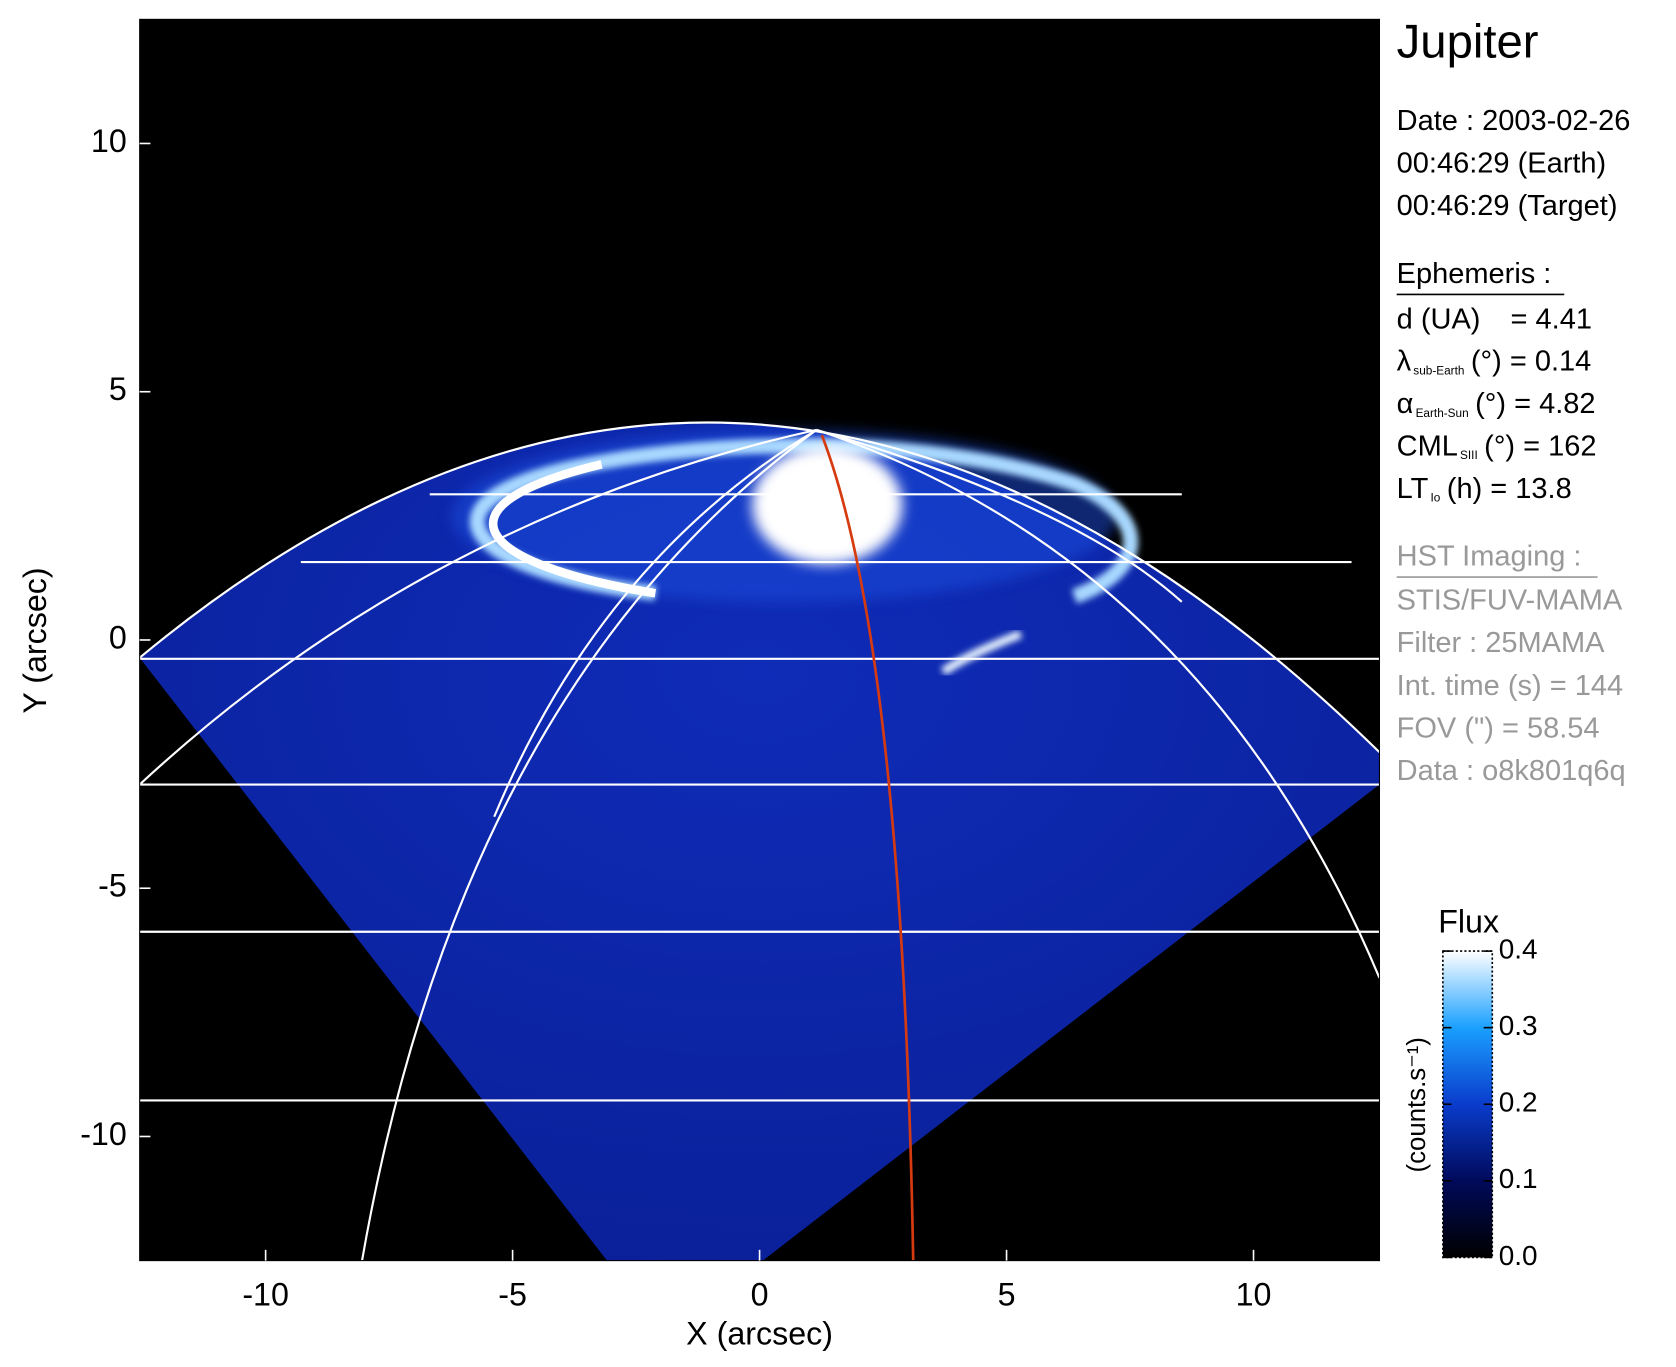 The height and width of the screenshot is (1367, 1676). What do you see at coordinates (1498, 728) in the screenshot?
I see `imaging-row: FOV (") = 58.54` at bounding box center [1498, 728].